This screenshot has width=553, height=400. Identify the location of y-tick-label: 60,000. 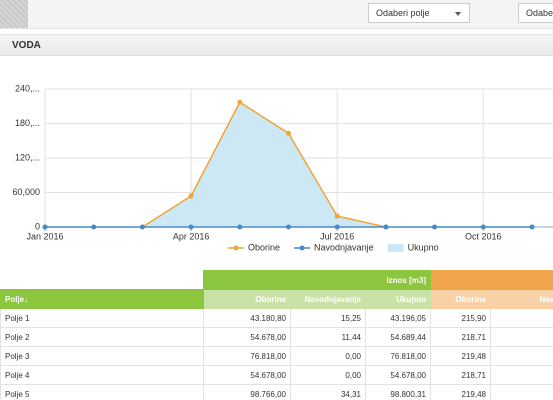
(26, 192).